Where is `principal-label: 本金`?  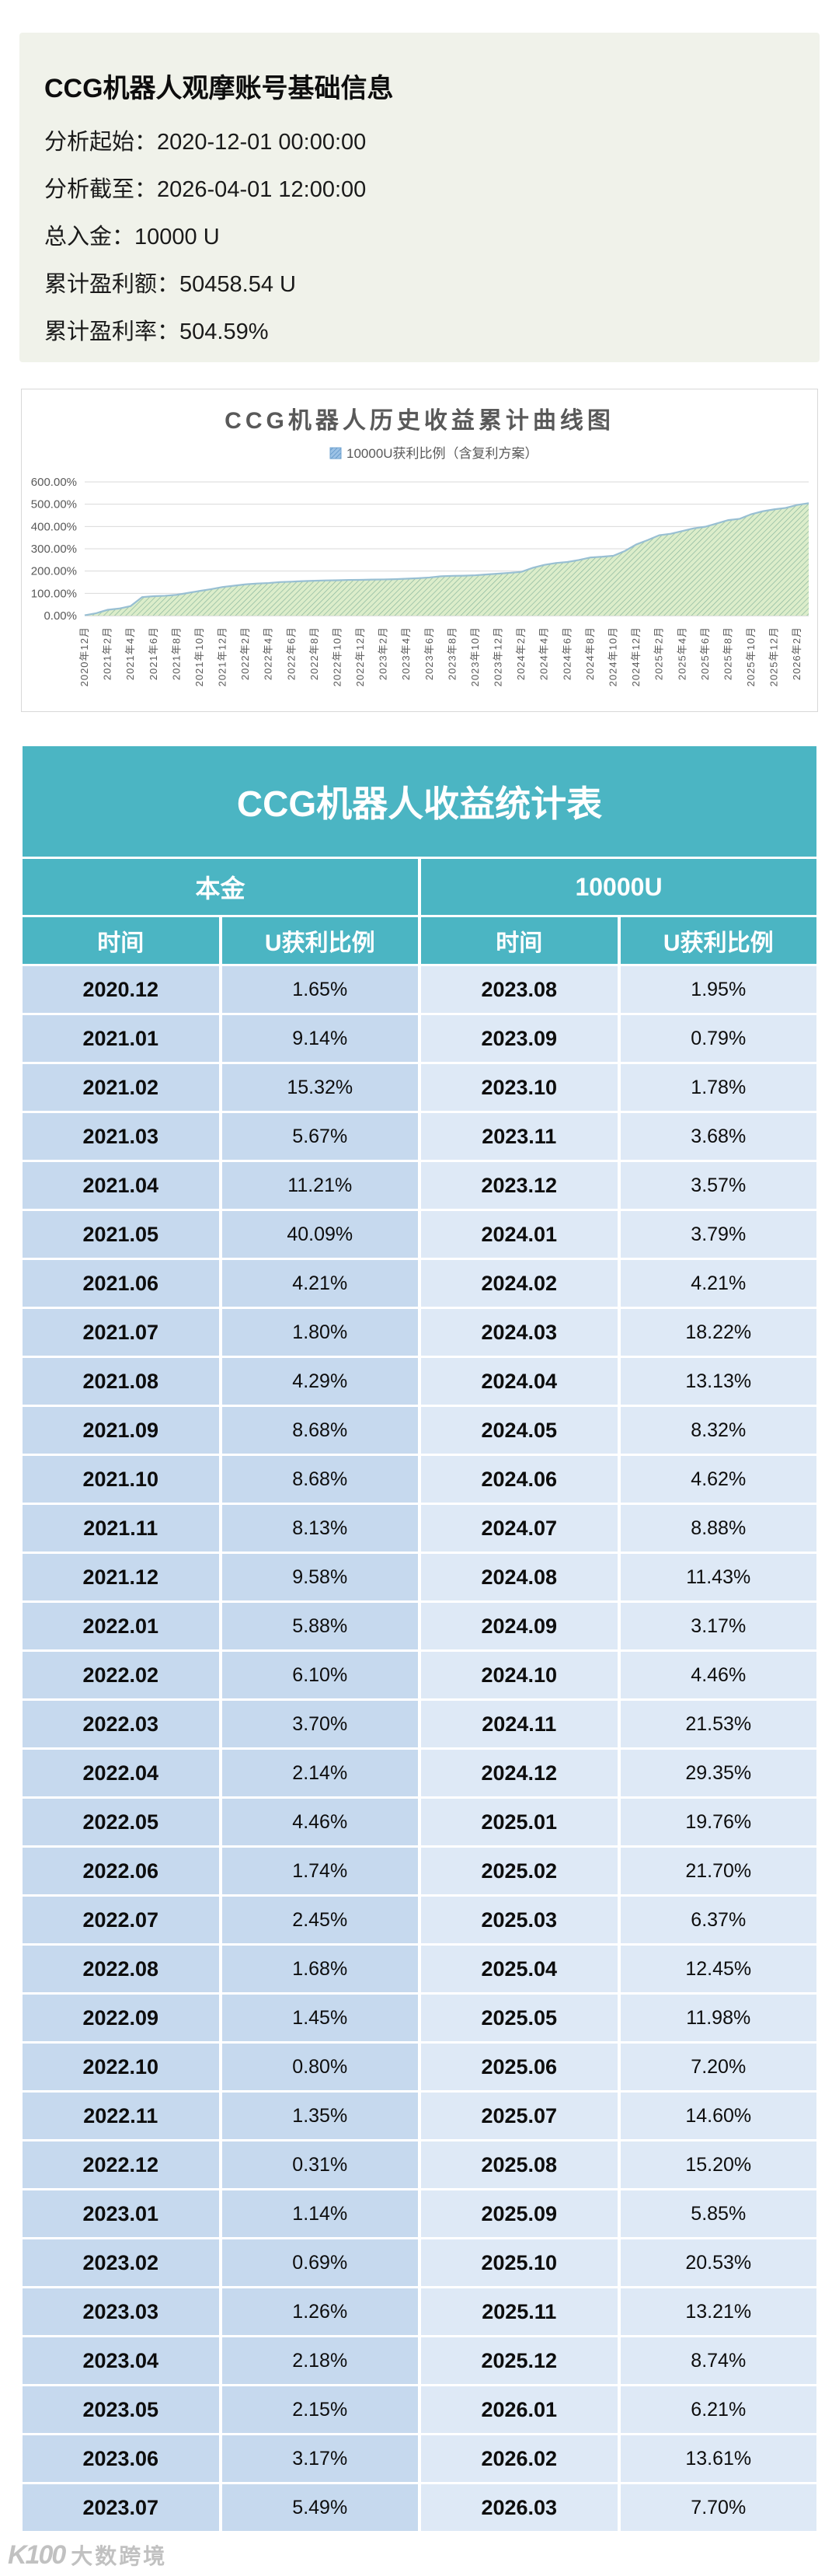
principal-label: 本金 is located at coordinates (221, 887).